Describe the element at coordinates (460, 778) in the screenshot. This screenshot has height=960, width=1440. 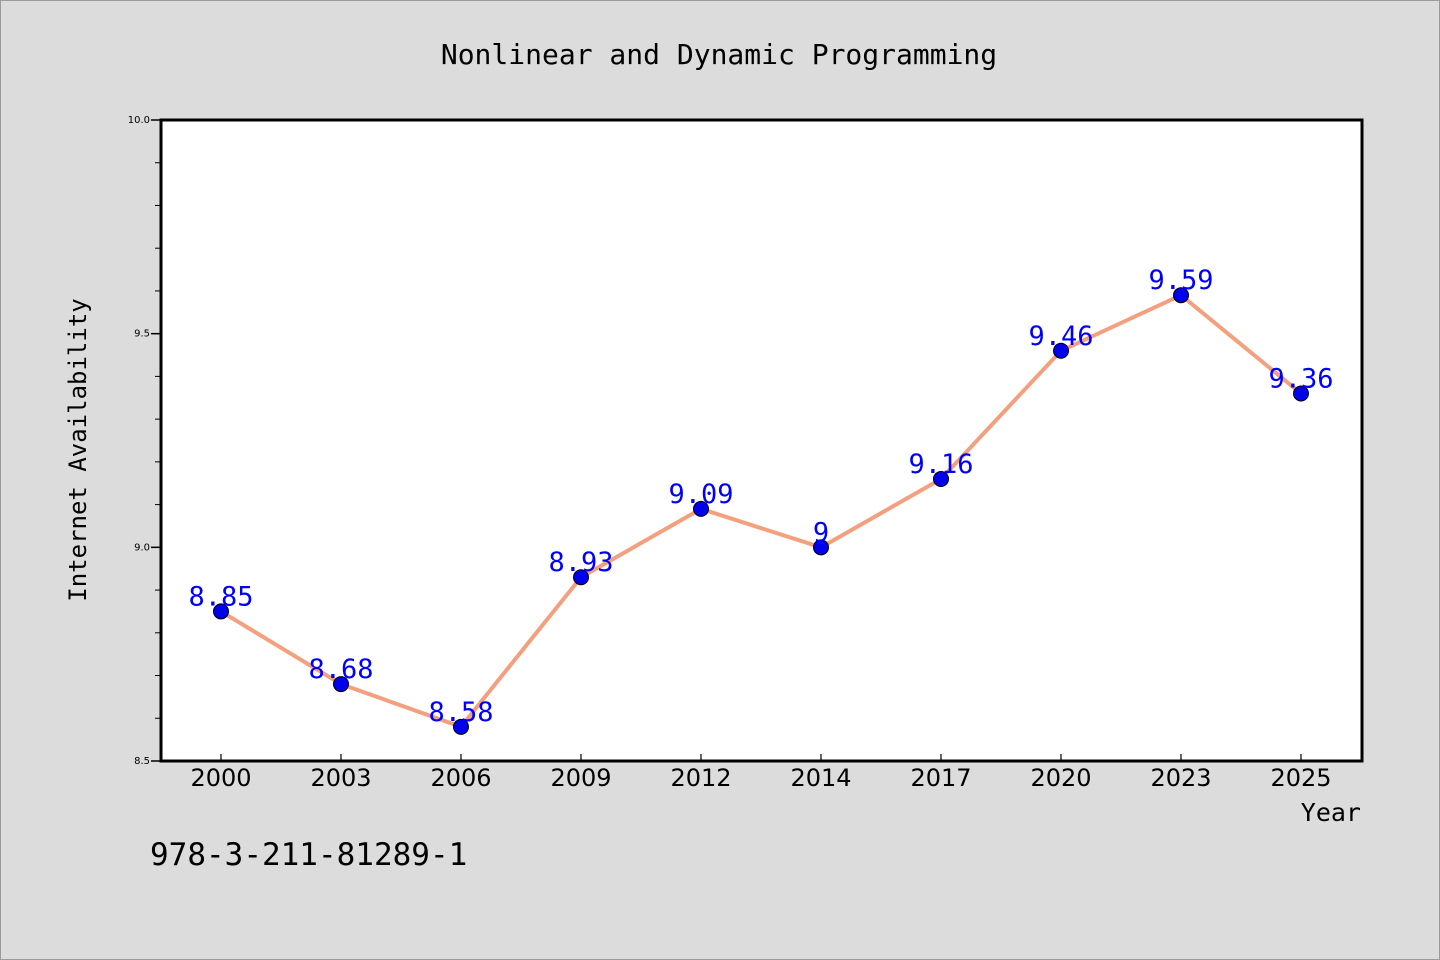
I see `x-tick-label: 2006` at that location.